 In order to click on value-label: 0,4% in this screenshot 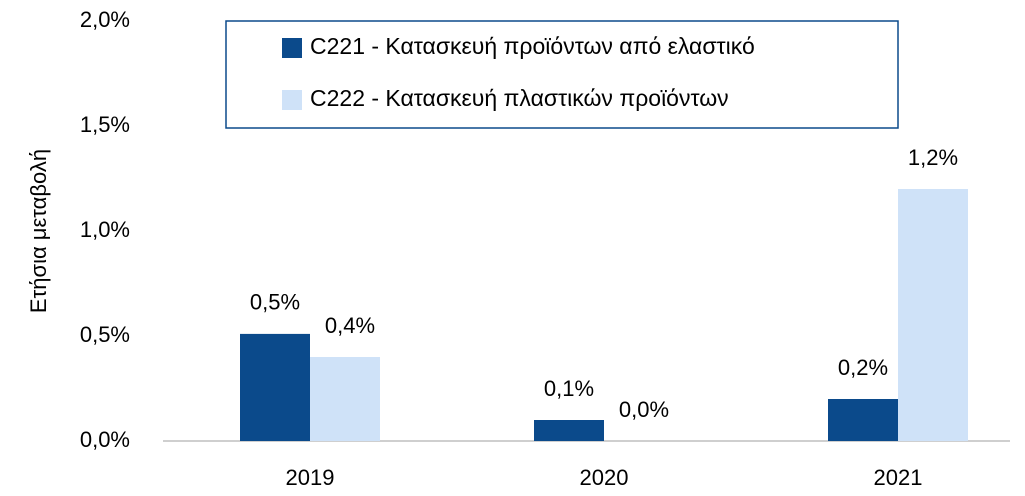, I will do `click(350, 325)`.